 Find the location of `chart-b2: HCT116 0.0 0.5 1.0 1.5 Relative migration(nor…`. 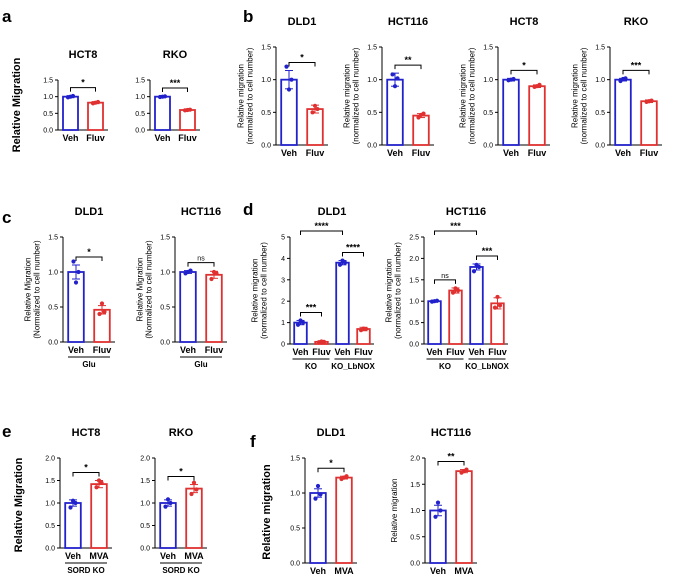

chart-b2: HCT116 0.0 0.5 1.0 1.5 Relative migration(nor… is located at coordinates (388, 87).